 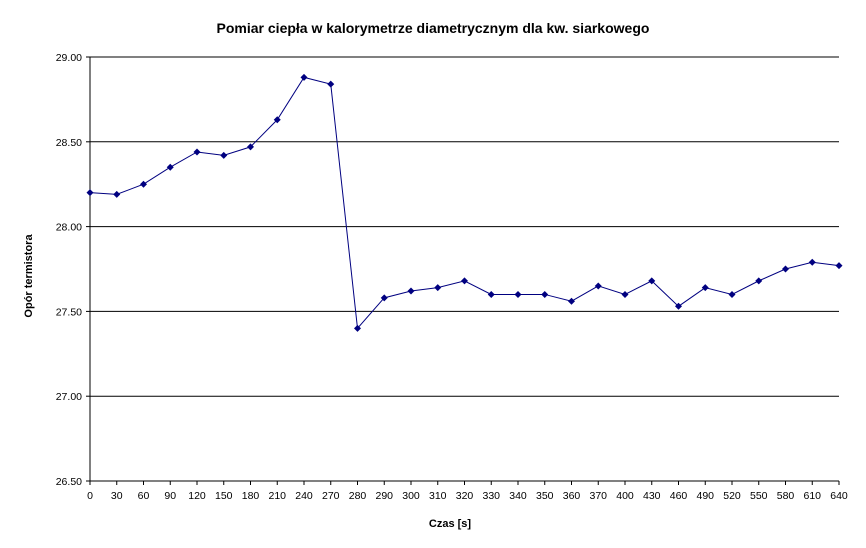 I want to click on x-tick-label: 460, so click(x=679, y=496).